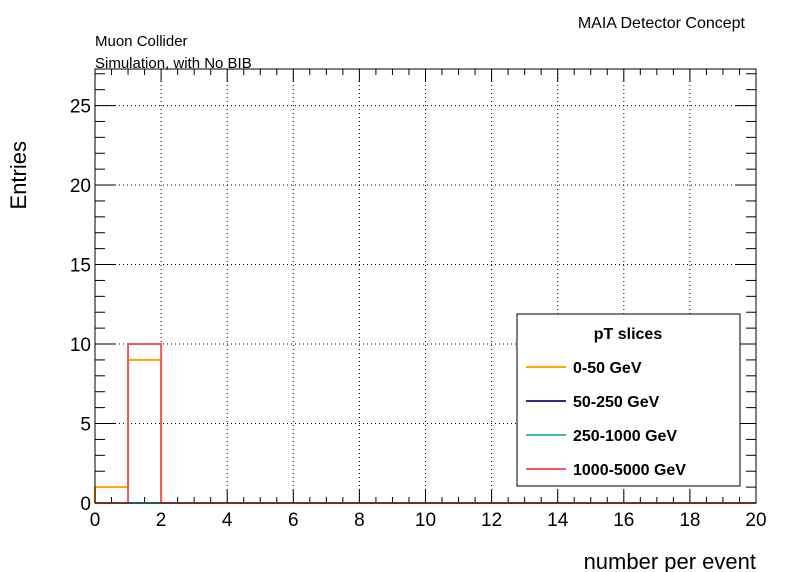 Image resolution: width=796 pixels, height=572 pixels. I want to click on x-tick-label: 6, so click(293, 520).